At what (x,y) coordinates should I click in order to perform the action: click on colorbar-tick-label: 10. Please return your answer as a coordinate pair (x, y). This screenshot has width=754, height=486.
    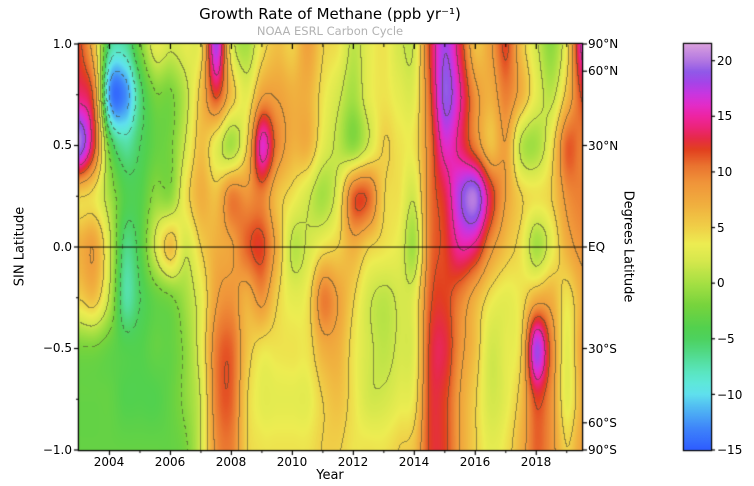
    Looking at the image, I should click on (725, 172).